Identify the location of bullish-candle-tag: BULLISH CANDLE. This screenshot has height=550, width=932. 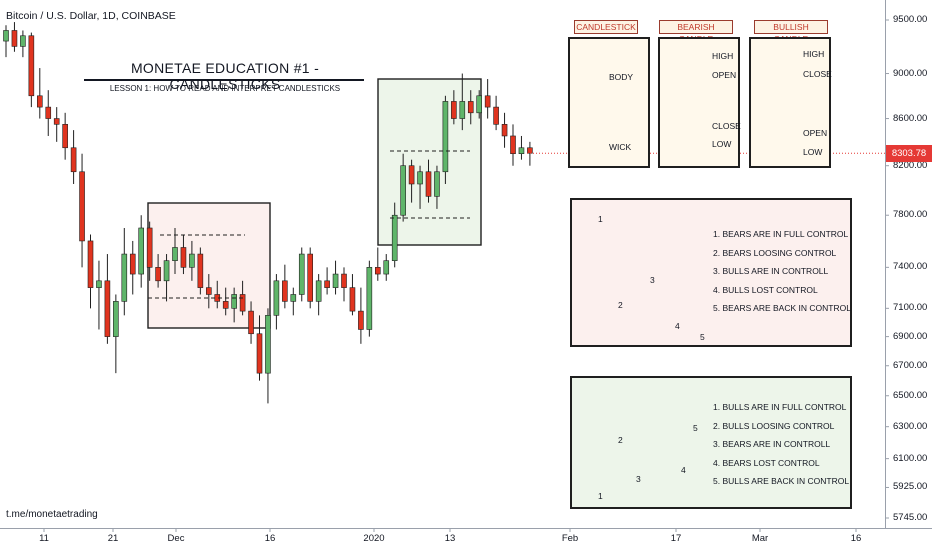
(791, 32).